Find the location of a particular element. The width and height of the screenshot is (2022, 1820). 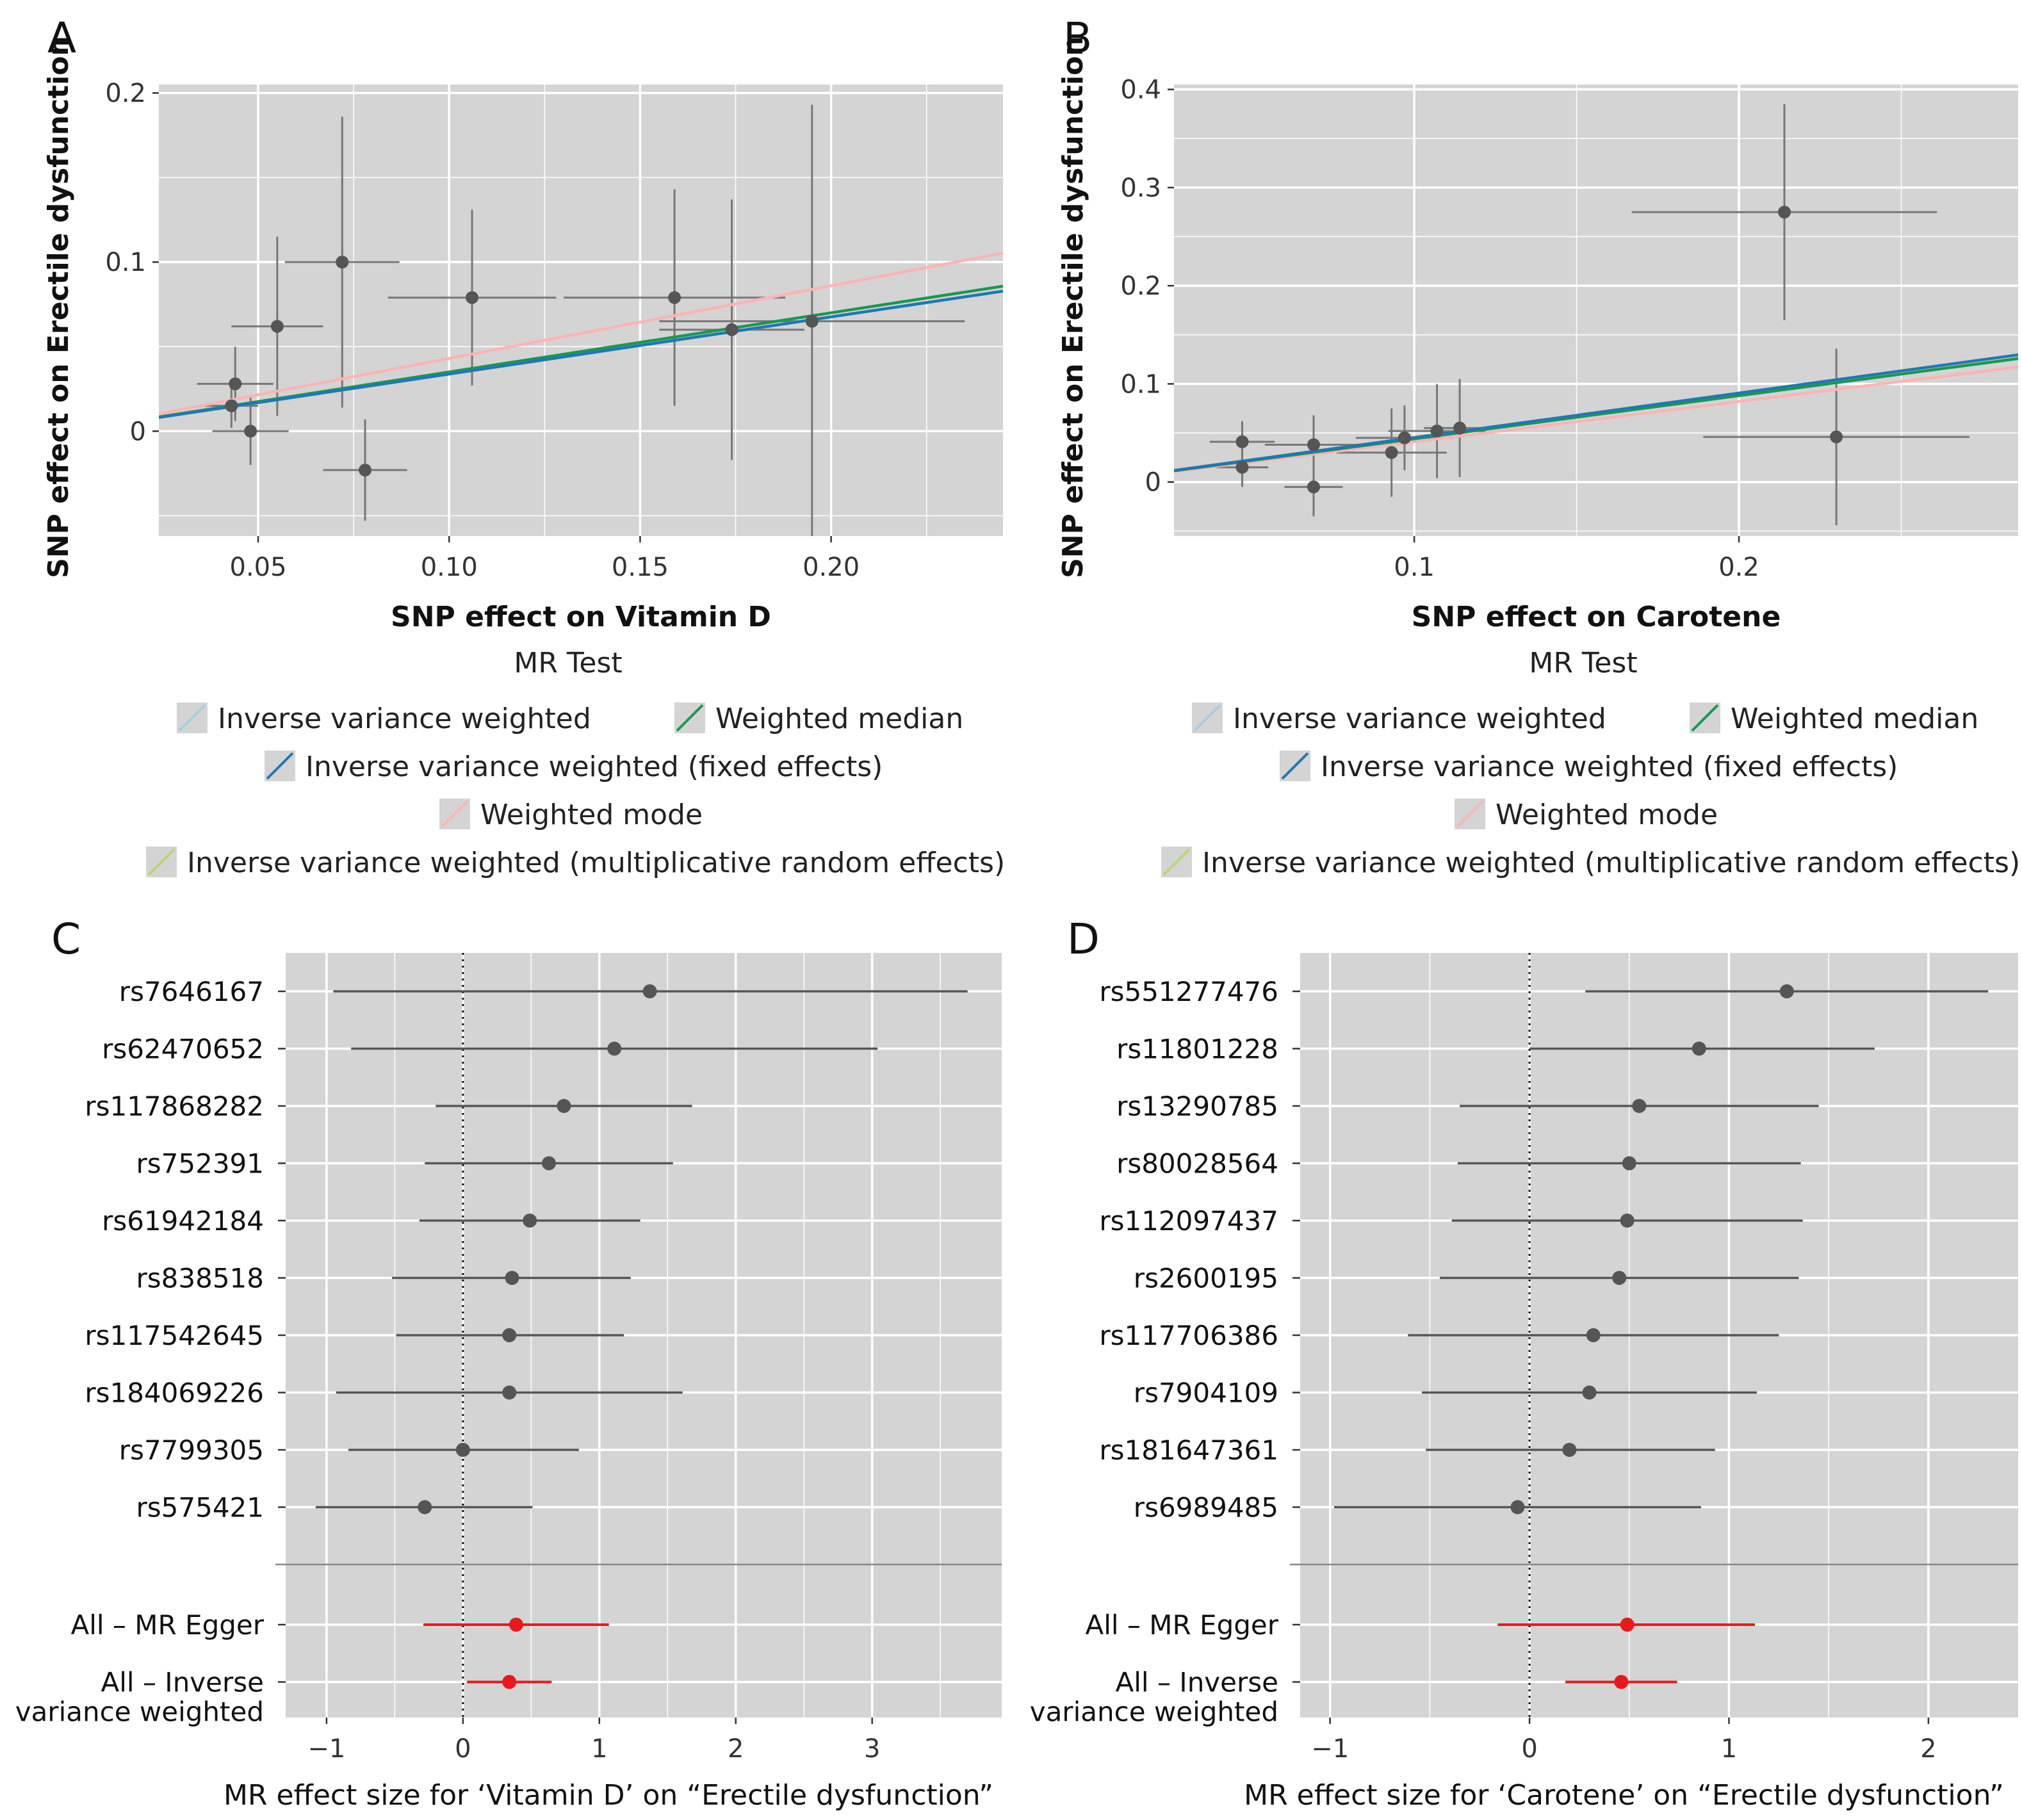

panel-letter: D is located at coordinates (1083, 939).